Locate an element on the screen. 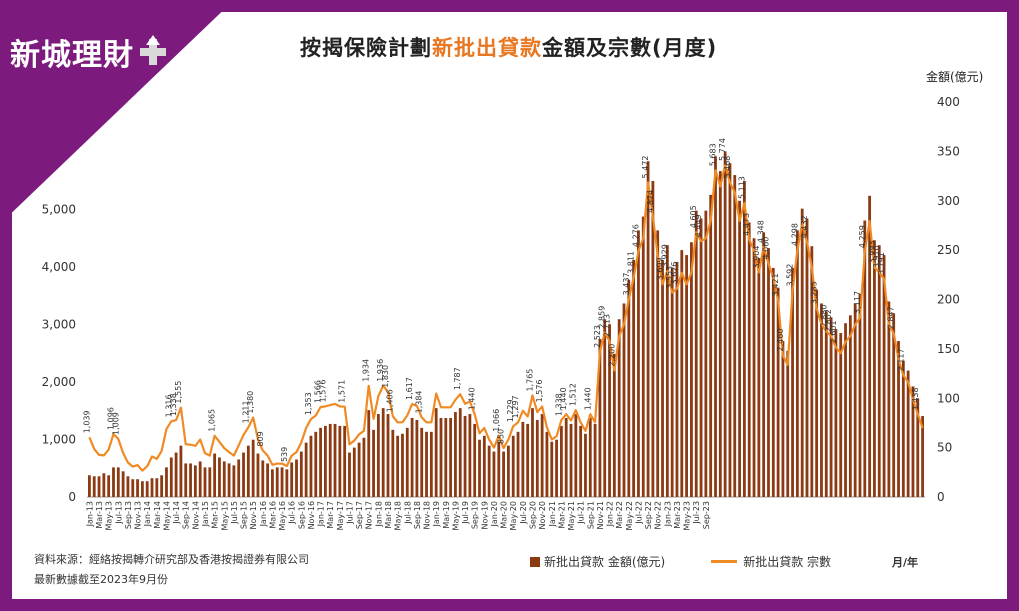 Image resolution: width=1019 pixels, height=611 pixels. legend-line-label: 新批出貸款 宗數 is located at coordinates (787, 562).